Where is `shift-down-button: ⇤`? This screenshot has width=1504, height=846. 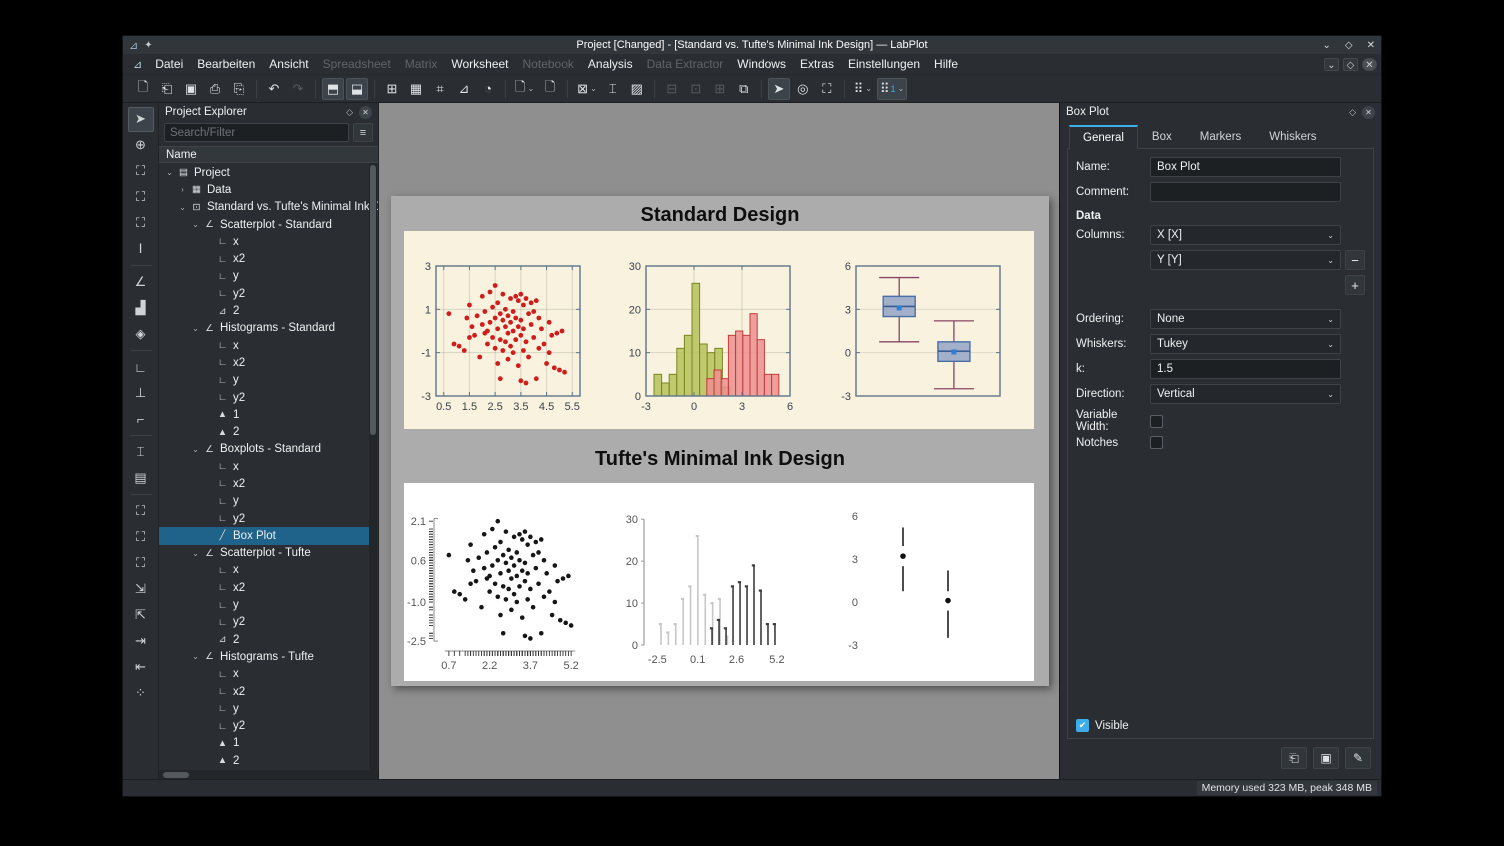 shift-down-button: ⇤ is located at coordinates (141, 667).